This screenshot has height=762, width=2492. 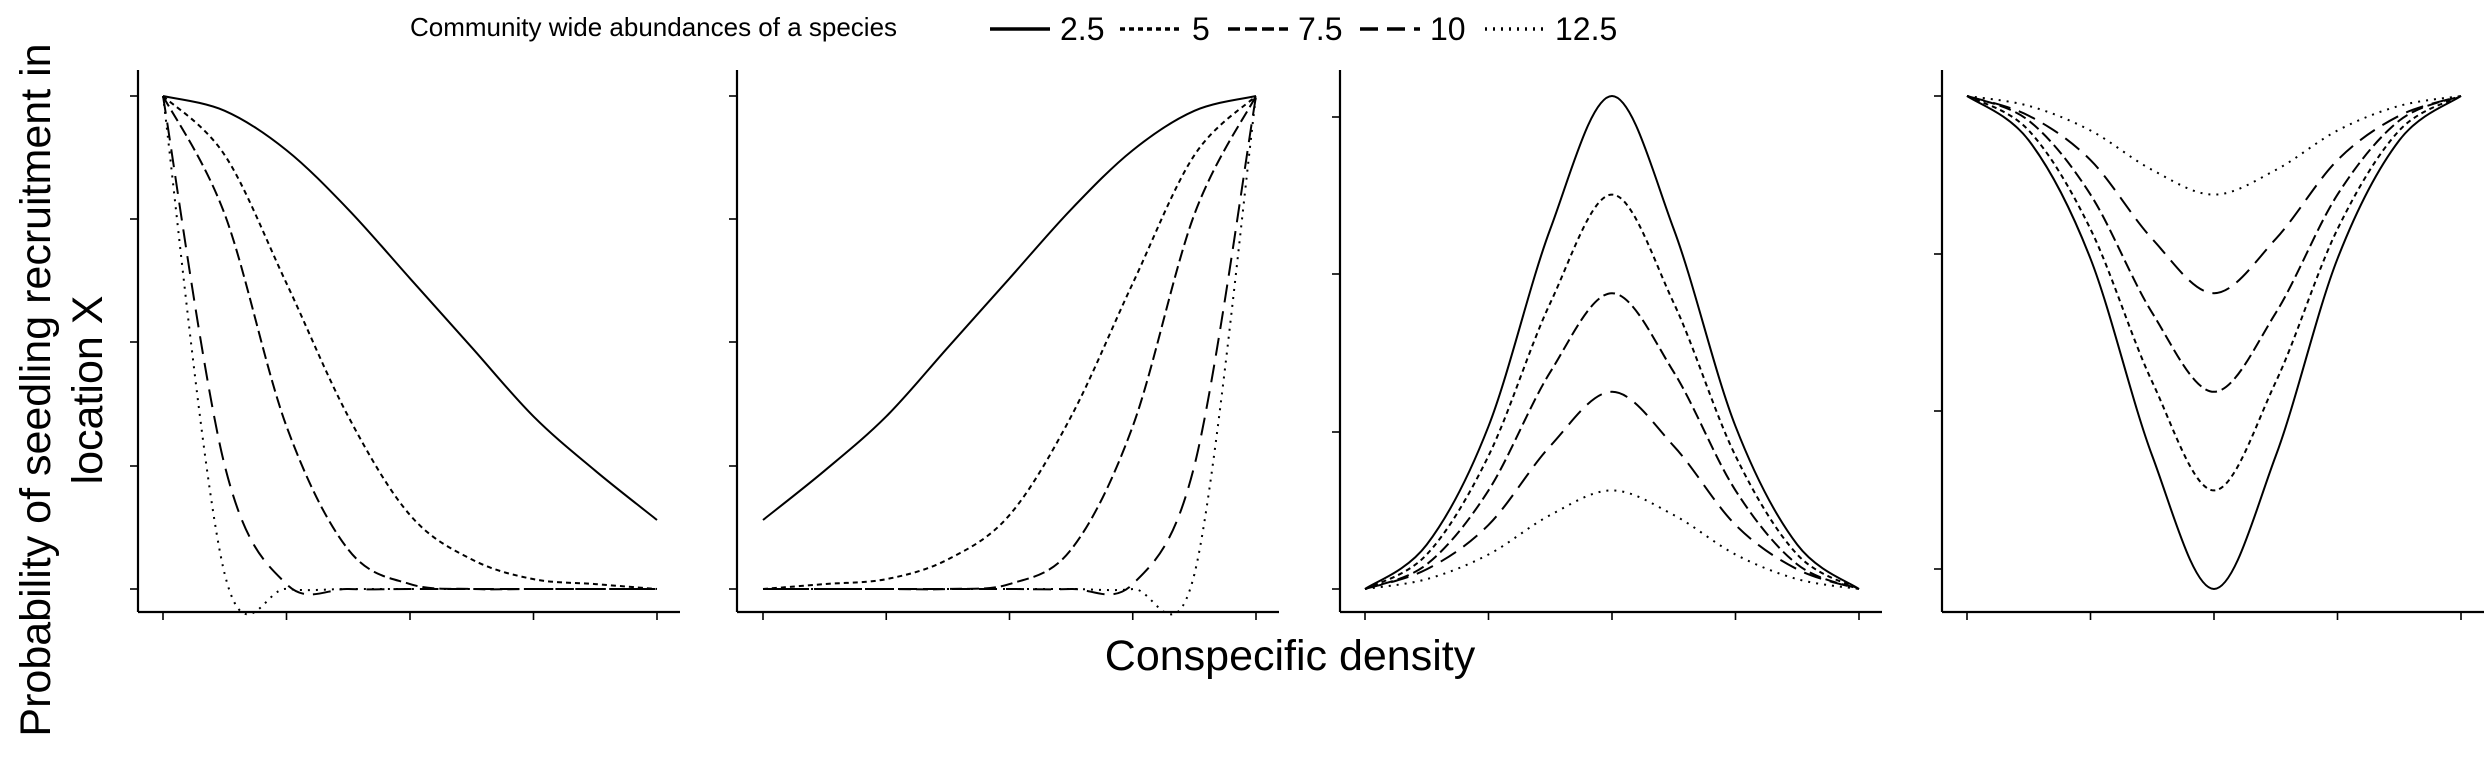 I want to click on y-axis-title-line1: Probability of seedling recruitment in, so click(x=36, y=389).